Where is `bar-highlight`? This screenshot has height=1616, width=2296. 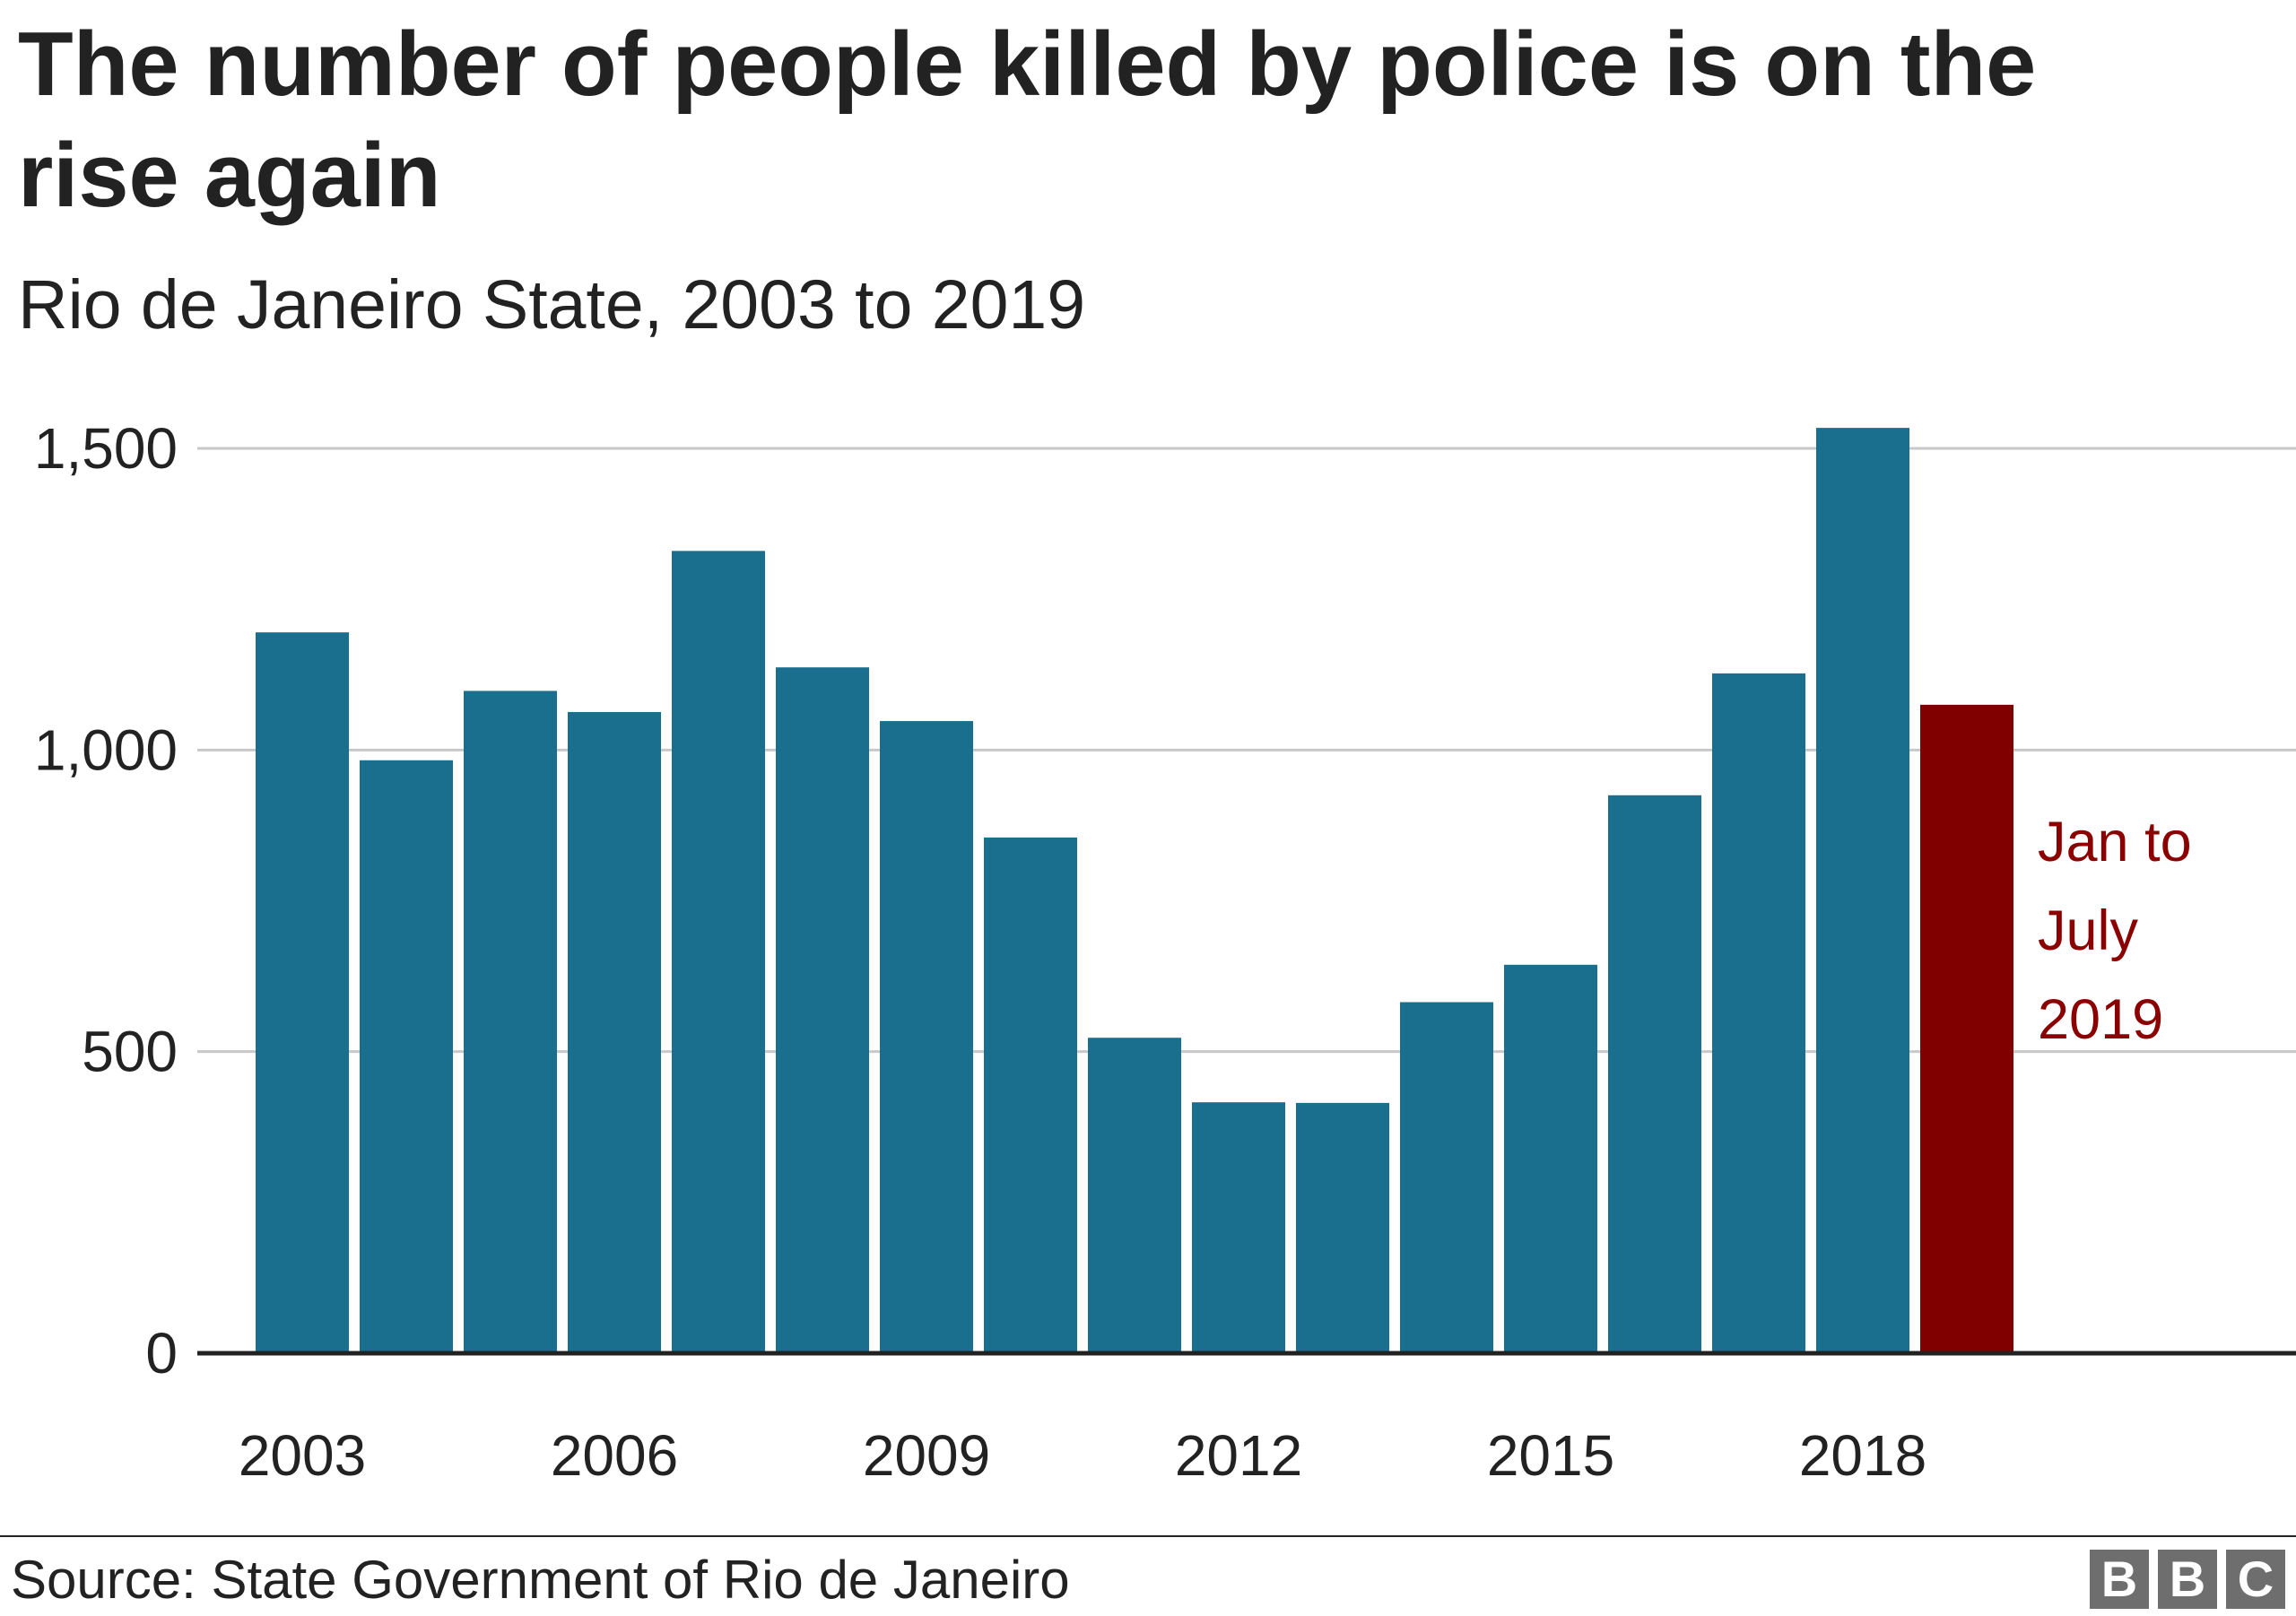 bar-highlight is located at coordinates (1966, 1028).